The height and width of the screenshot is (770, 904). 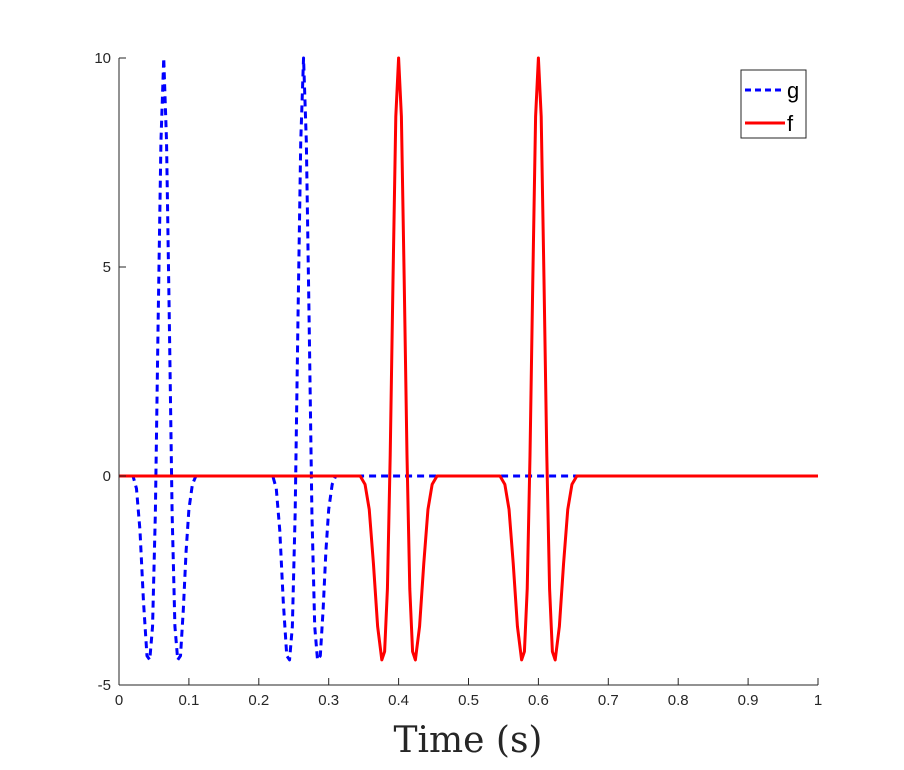 What do you see at coordinates (107, 476) in the screenshot?
I see `y-tick-label: 0` at bounding box center [107, 476].